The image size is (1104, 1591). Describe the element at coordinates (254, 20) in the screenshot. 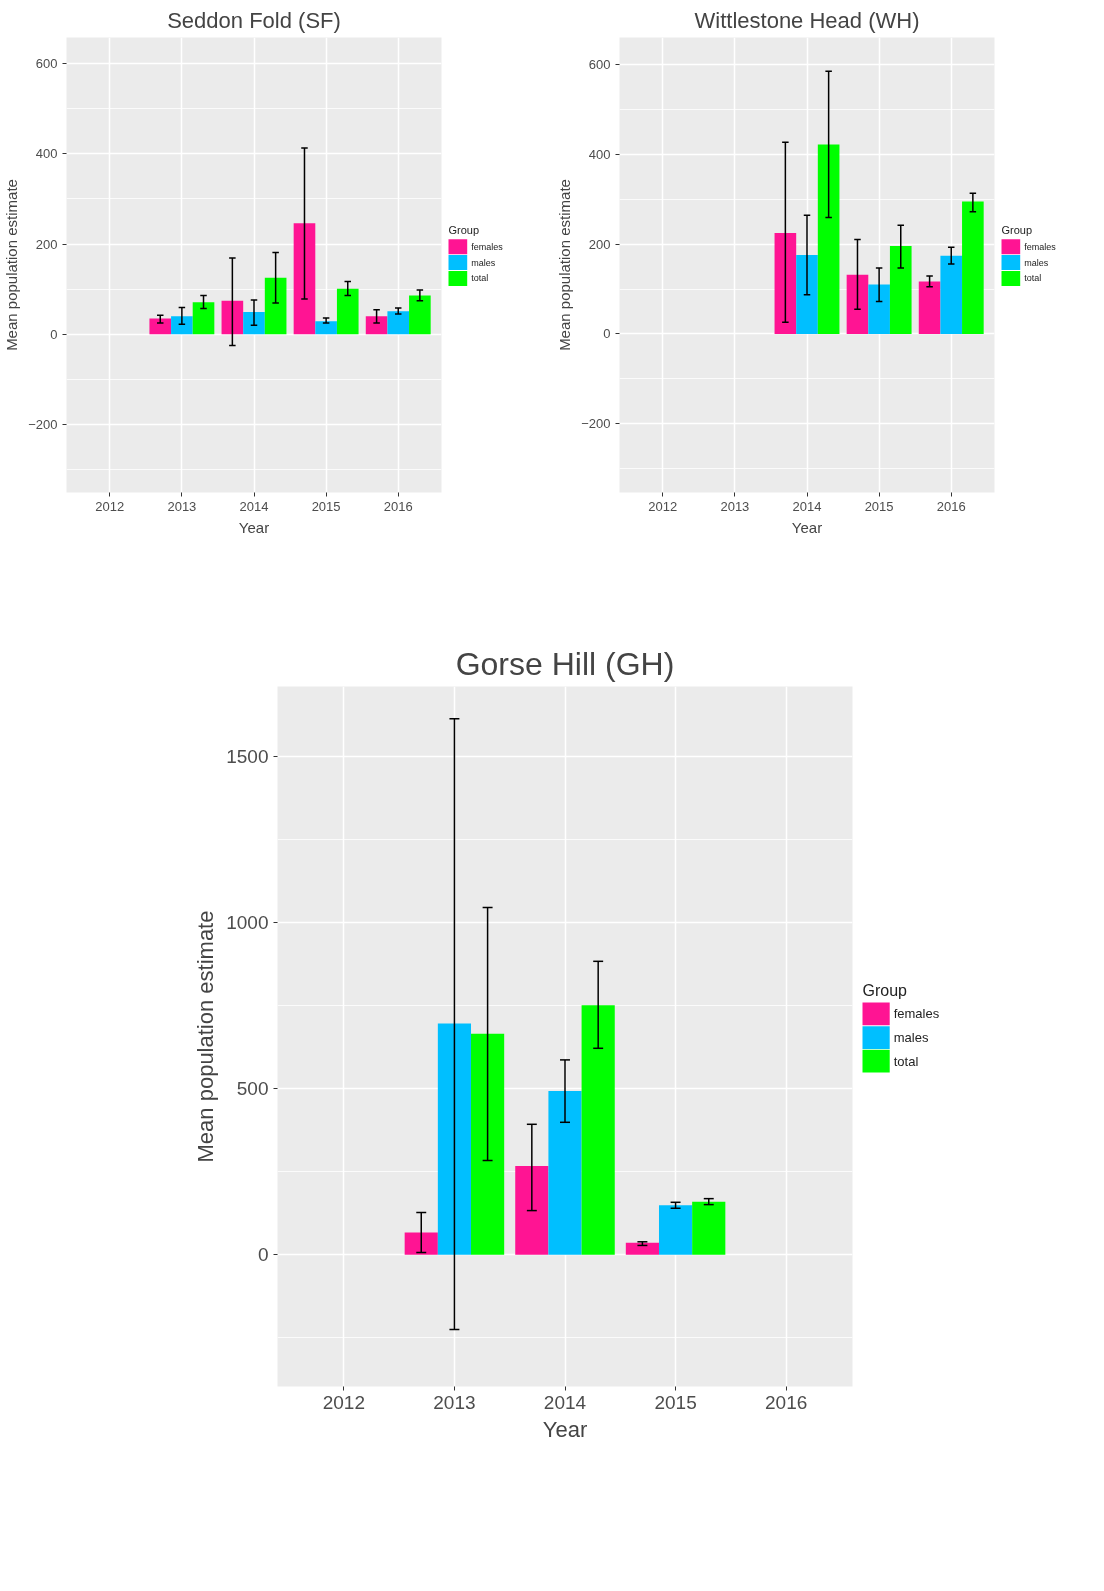

I see `chart-title: Seddon Fold (SF)` at that location.